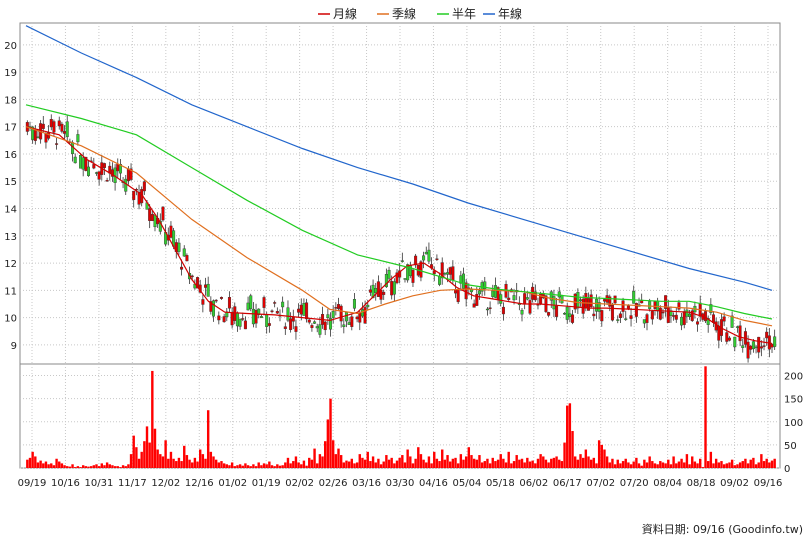 This screenshot has height=544, width=808. I want to click on x-tick-label: 11/17, so click(132, 483).